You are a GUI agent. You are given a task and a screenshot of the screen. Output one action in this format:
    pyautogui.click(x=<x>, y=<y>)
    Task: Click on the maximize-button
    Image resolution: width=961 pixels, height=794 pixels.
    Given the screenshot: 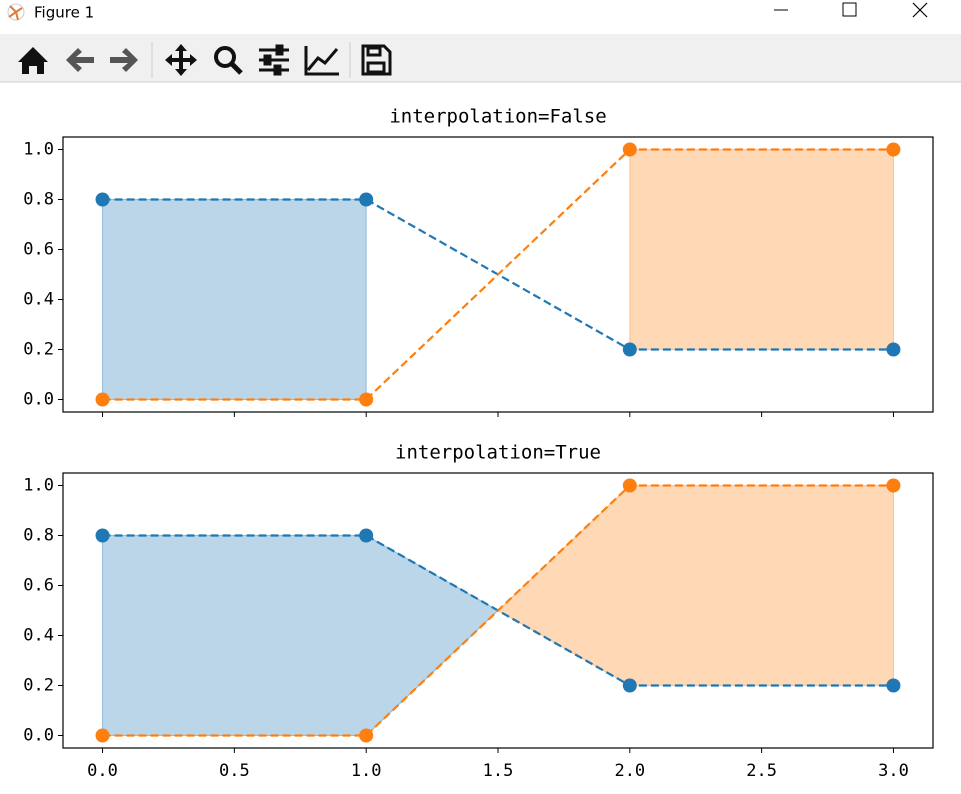 What is the action you would take?
    pyautogui.click(x=849, y=9)
    